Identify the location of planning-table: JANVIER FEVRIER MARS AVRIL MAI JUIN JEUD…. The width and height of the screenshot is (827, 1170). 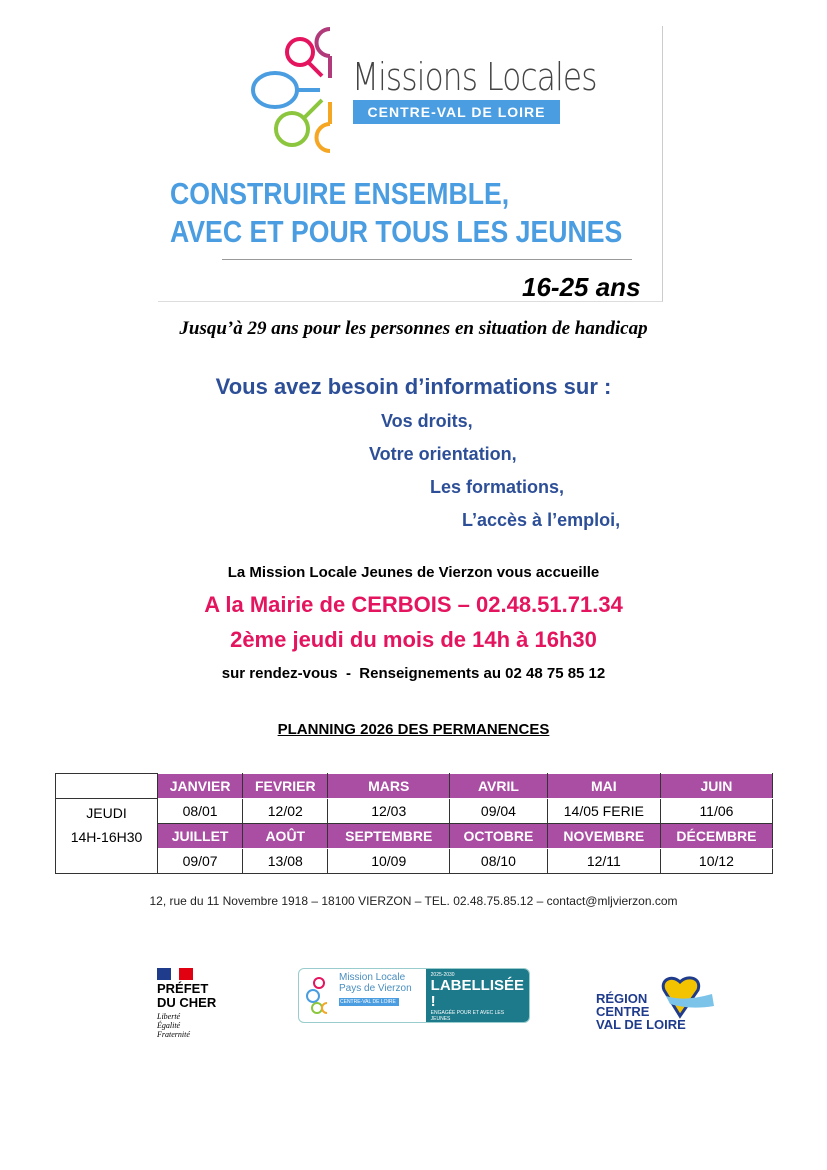
(414, 823).